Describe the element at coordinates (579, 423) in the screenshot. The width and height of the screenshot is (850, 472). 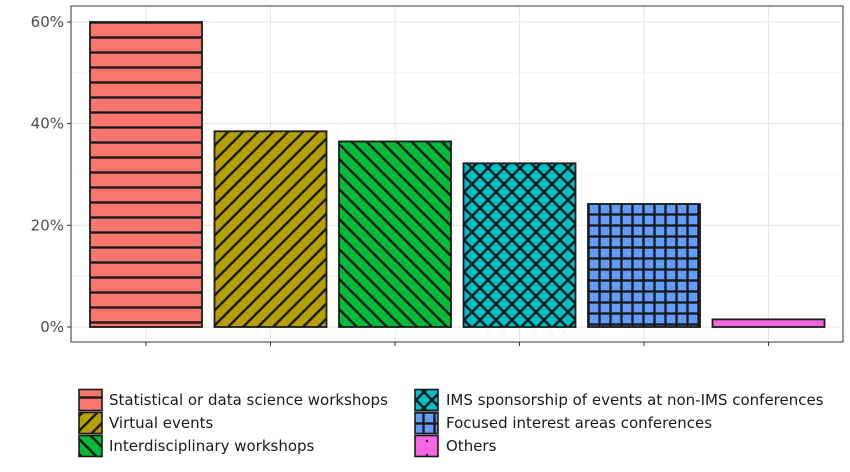
I see `legend-label: Focused interest areas conferences` at that location.